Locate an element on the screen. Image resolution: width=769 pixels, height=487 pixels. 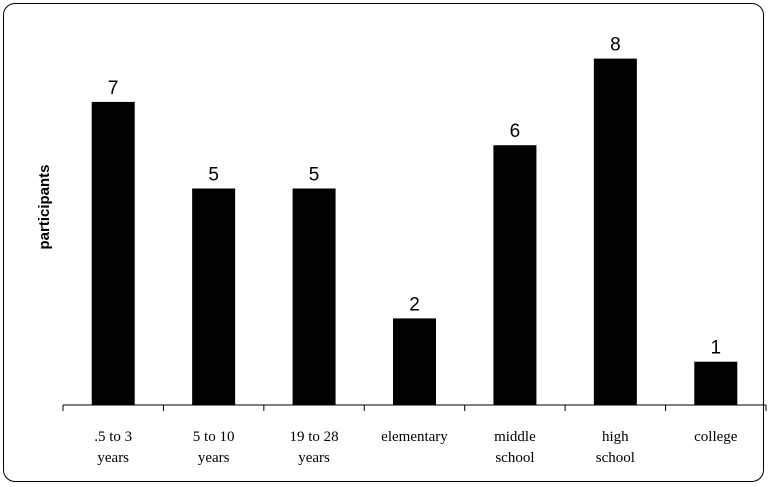
category-label-line: elementary is located at coordinates (414, 437).